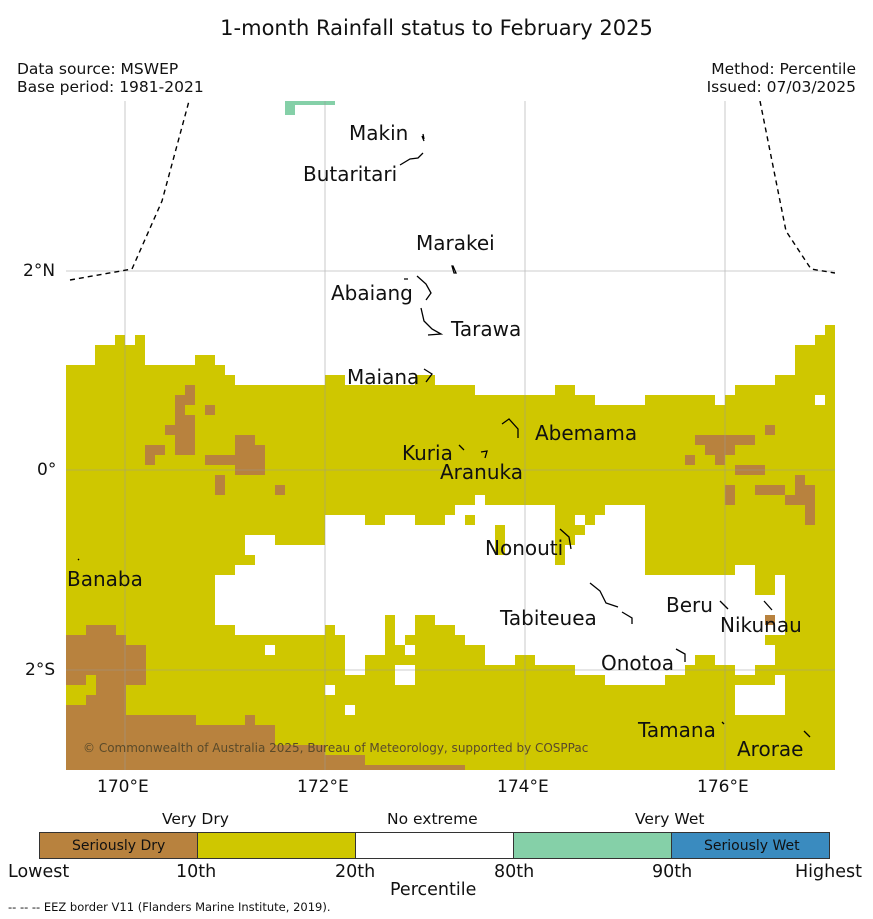 The height and width of the screenshot is (919, 873). What do you see at coordinates (770, 749) in the screenshot?
I see `island-label-arorae: Arorae` at bounding box center [770, 749].